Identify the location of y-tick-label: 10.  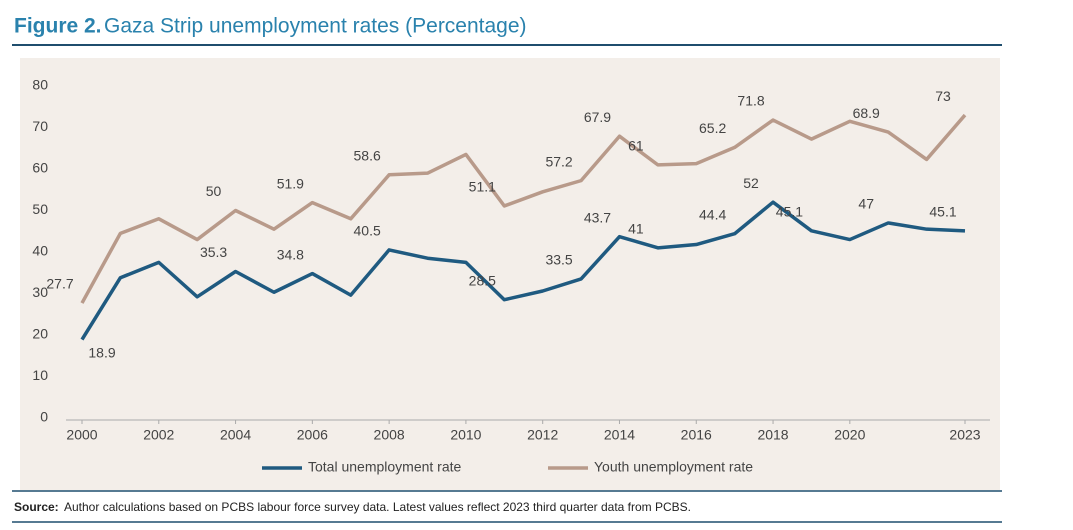
(40, 375).